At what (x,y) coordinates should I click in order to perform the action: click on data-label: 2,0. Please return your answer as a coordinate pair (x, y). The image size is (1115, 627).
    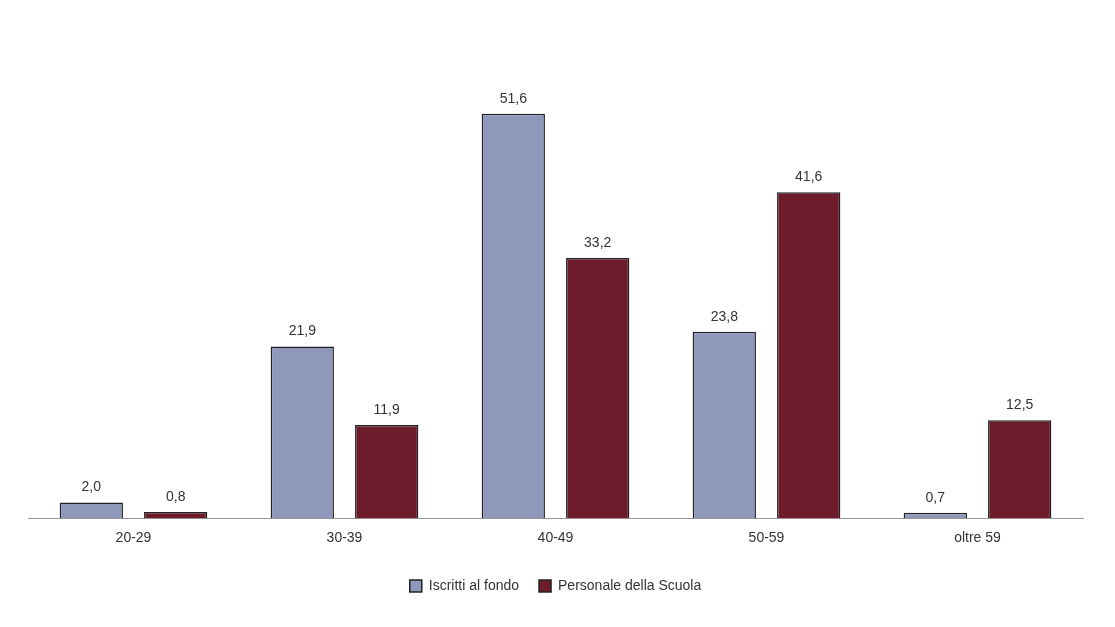
    Looking at the image, I should click on (91, 486).